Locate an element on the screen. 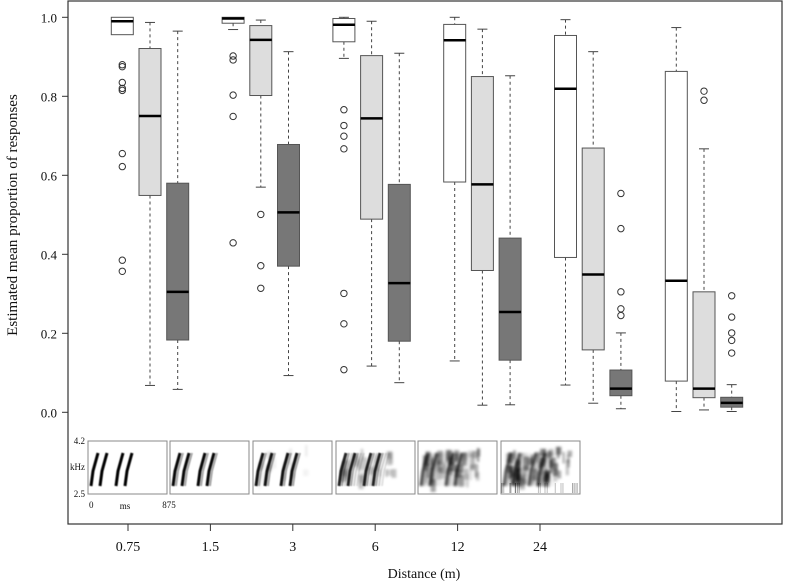  x-tick-label: 3 is located at coordinates (292, 547).